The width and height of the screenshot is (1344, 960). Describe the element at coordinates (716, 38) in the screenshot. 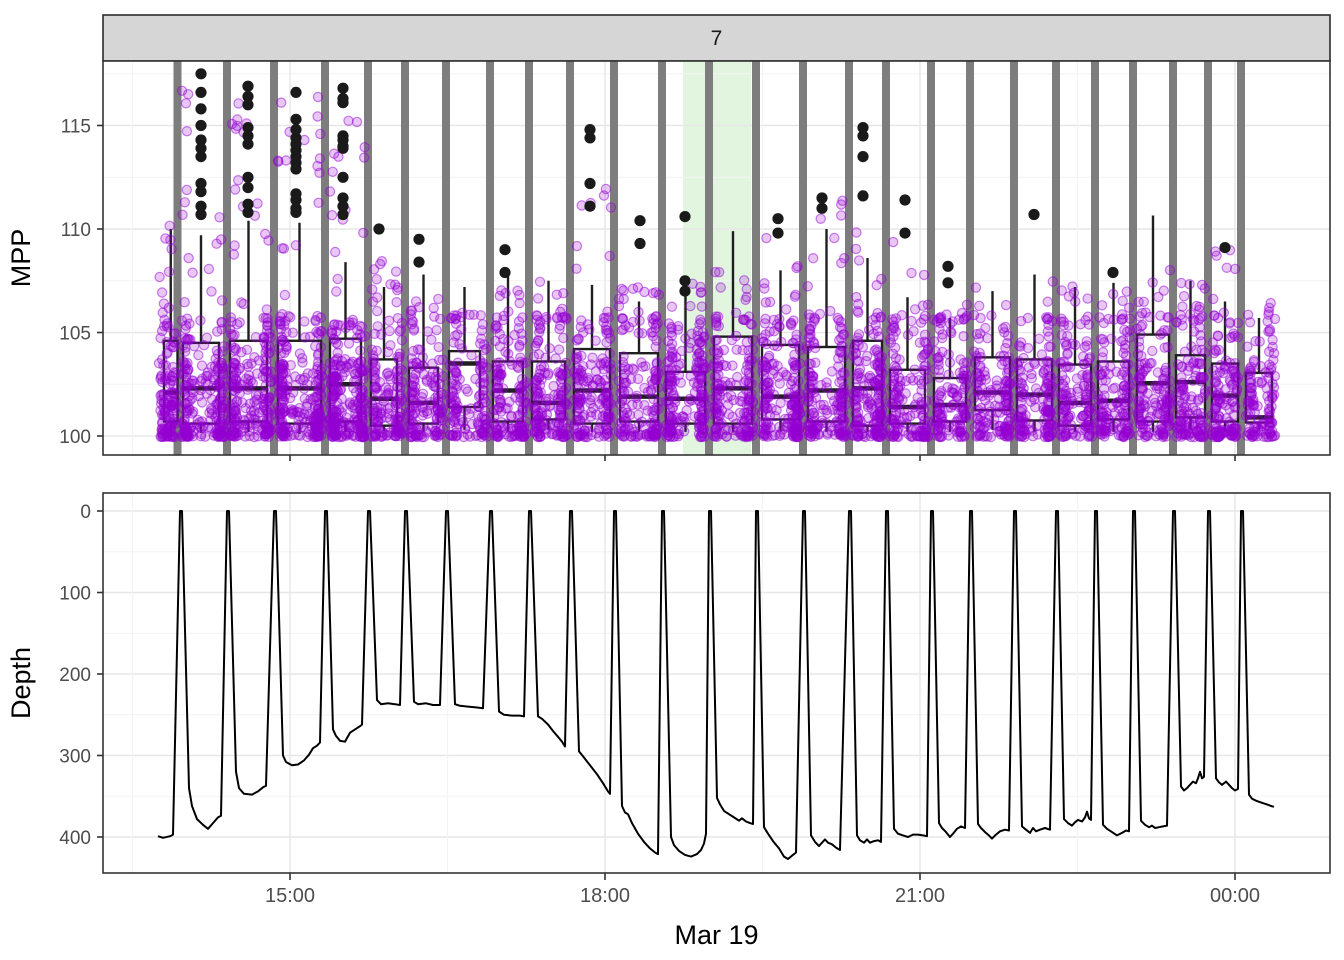

I see `facet-strip: 7` at that location.